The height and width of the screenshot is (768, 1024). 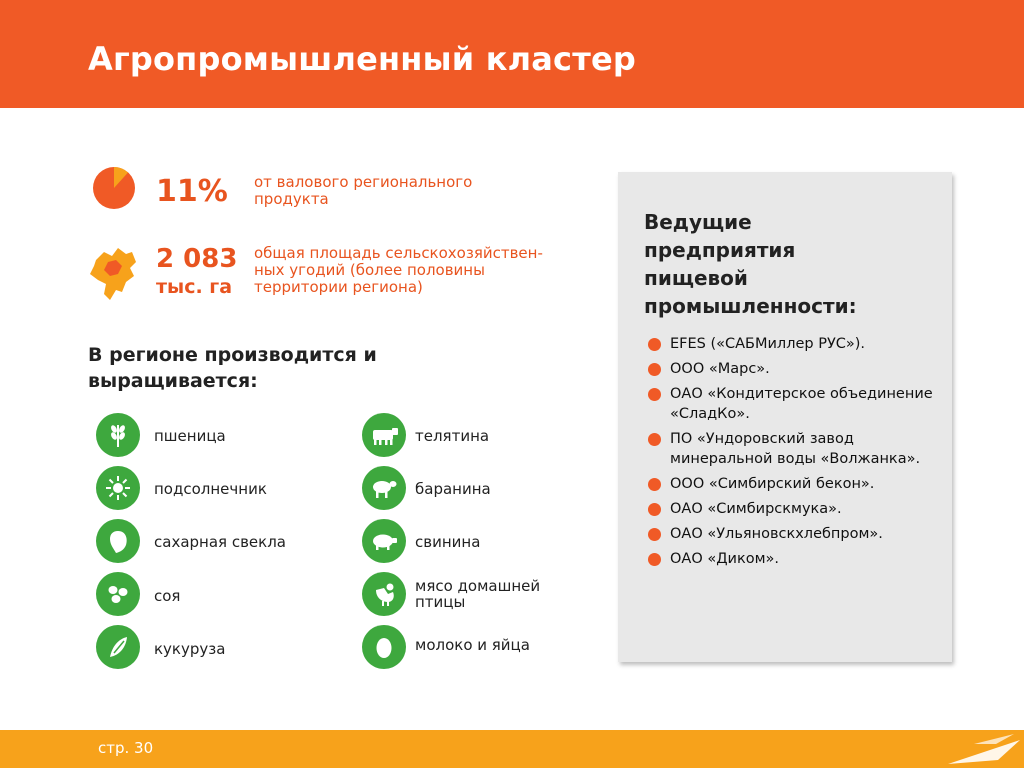 I want to click on company-item: ОАО «Диком»., so click(x=804, y=559).